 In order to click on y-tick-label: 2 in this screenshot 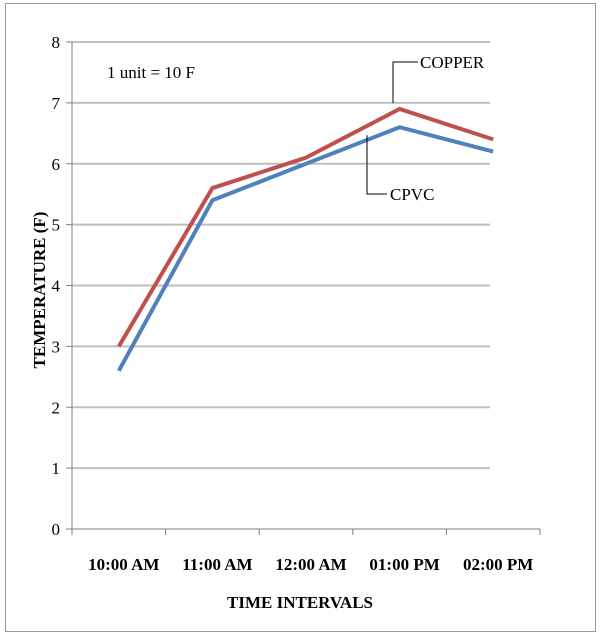, I will do `click(56, 407)`.